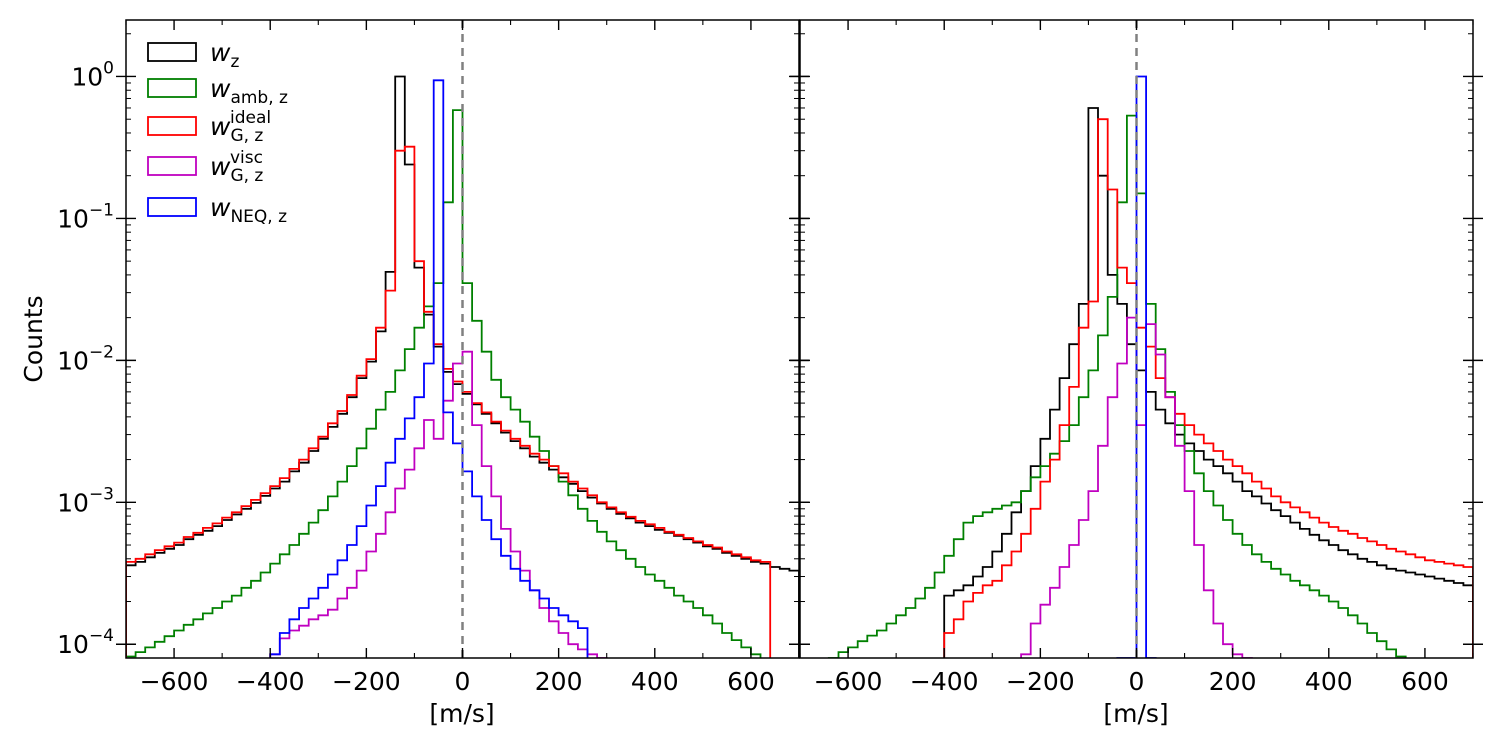  What do you see at coordinates (224, 55) in the screenshot?
I see `legend-label-0: wz` at bounding box center [224, 55].